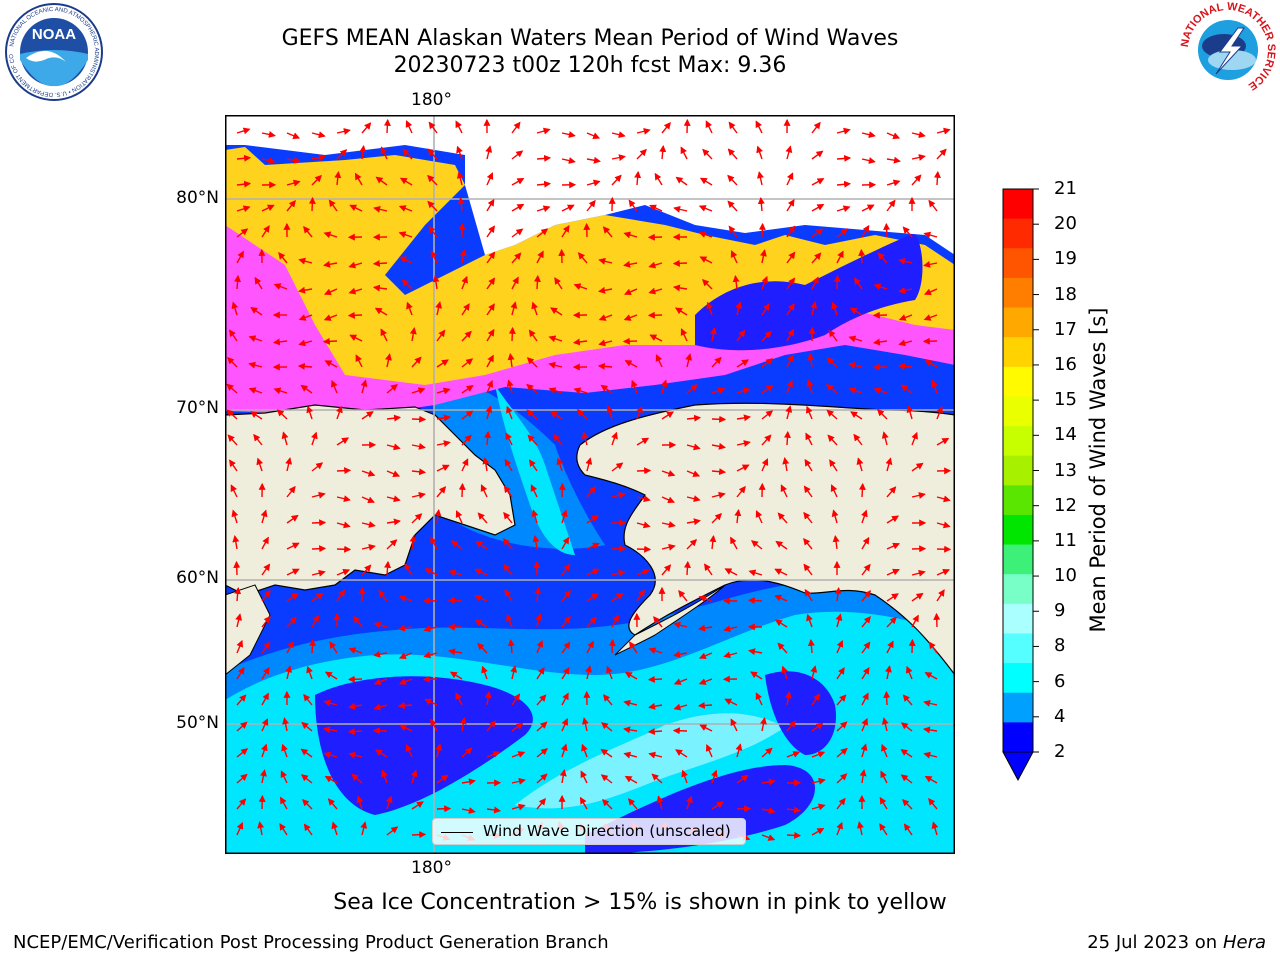 This screenshot has width=1280, height=960. I want to click on colorbar-tick-label: 13, so click(1065, 470).